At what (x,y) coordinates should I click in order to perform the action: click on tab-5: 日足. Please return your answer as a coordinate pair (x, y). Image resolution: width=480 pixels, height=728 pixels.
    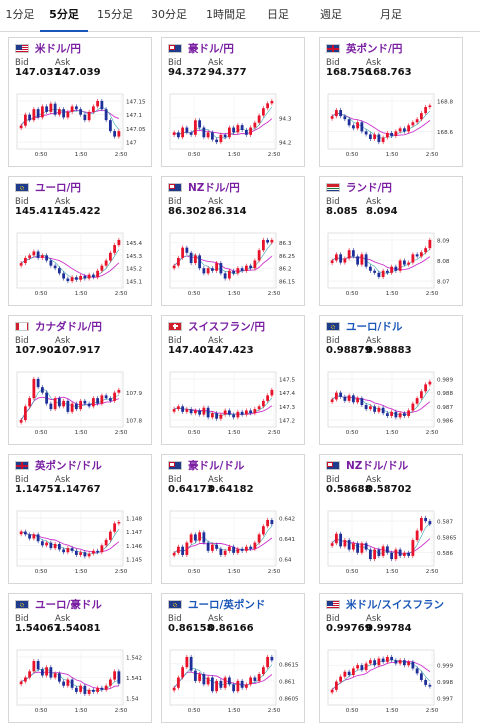
    Looking at the image, I should click on (278, 14).